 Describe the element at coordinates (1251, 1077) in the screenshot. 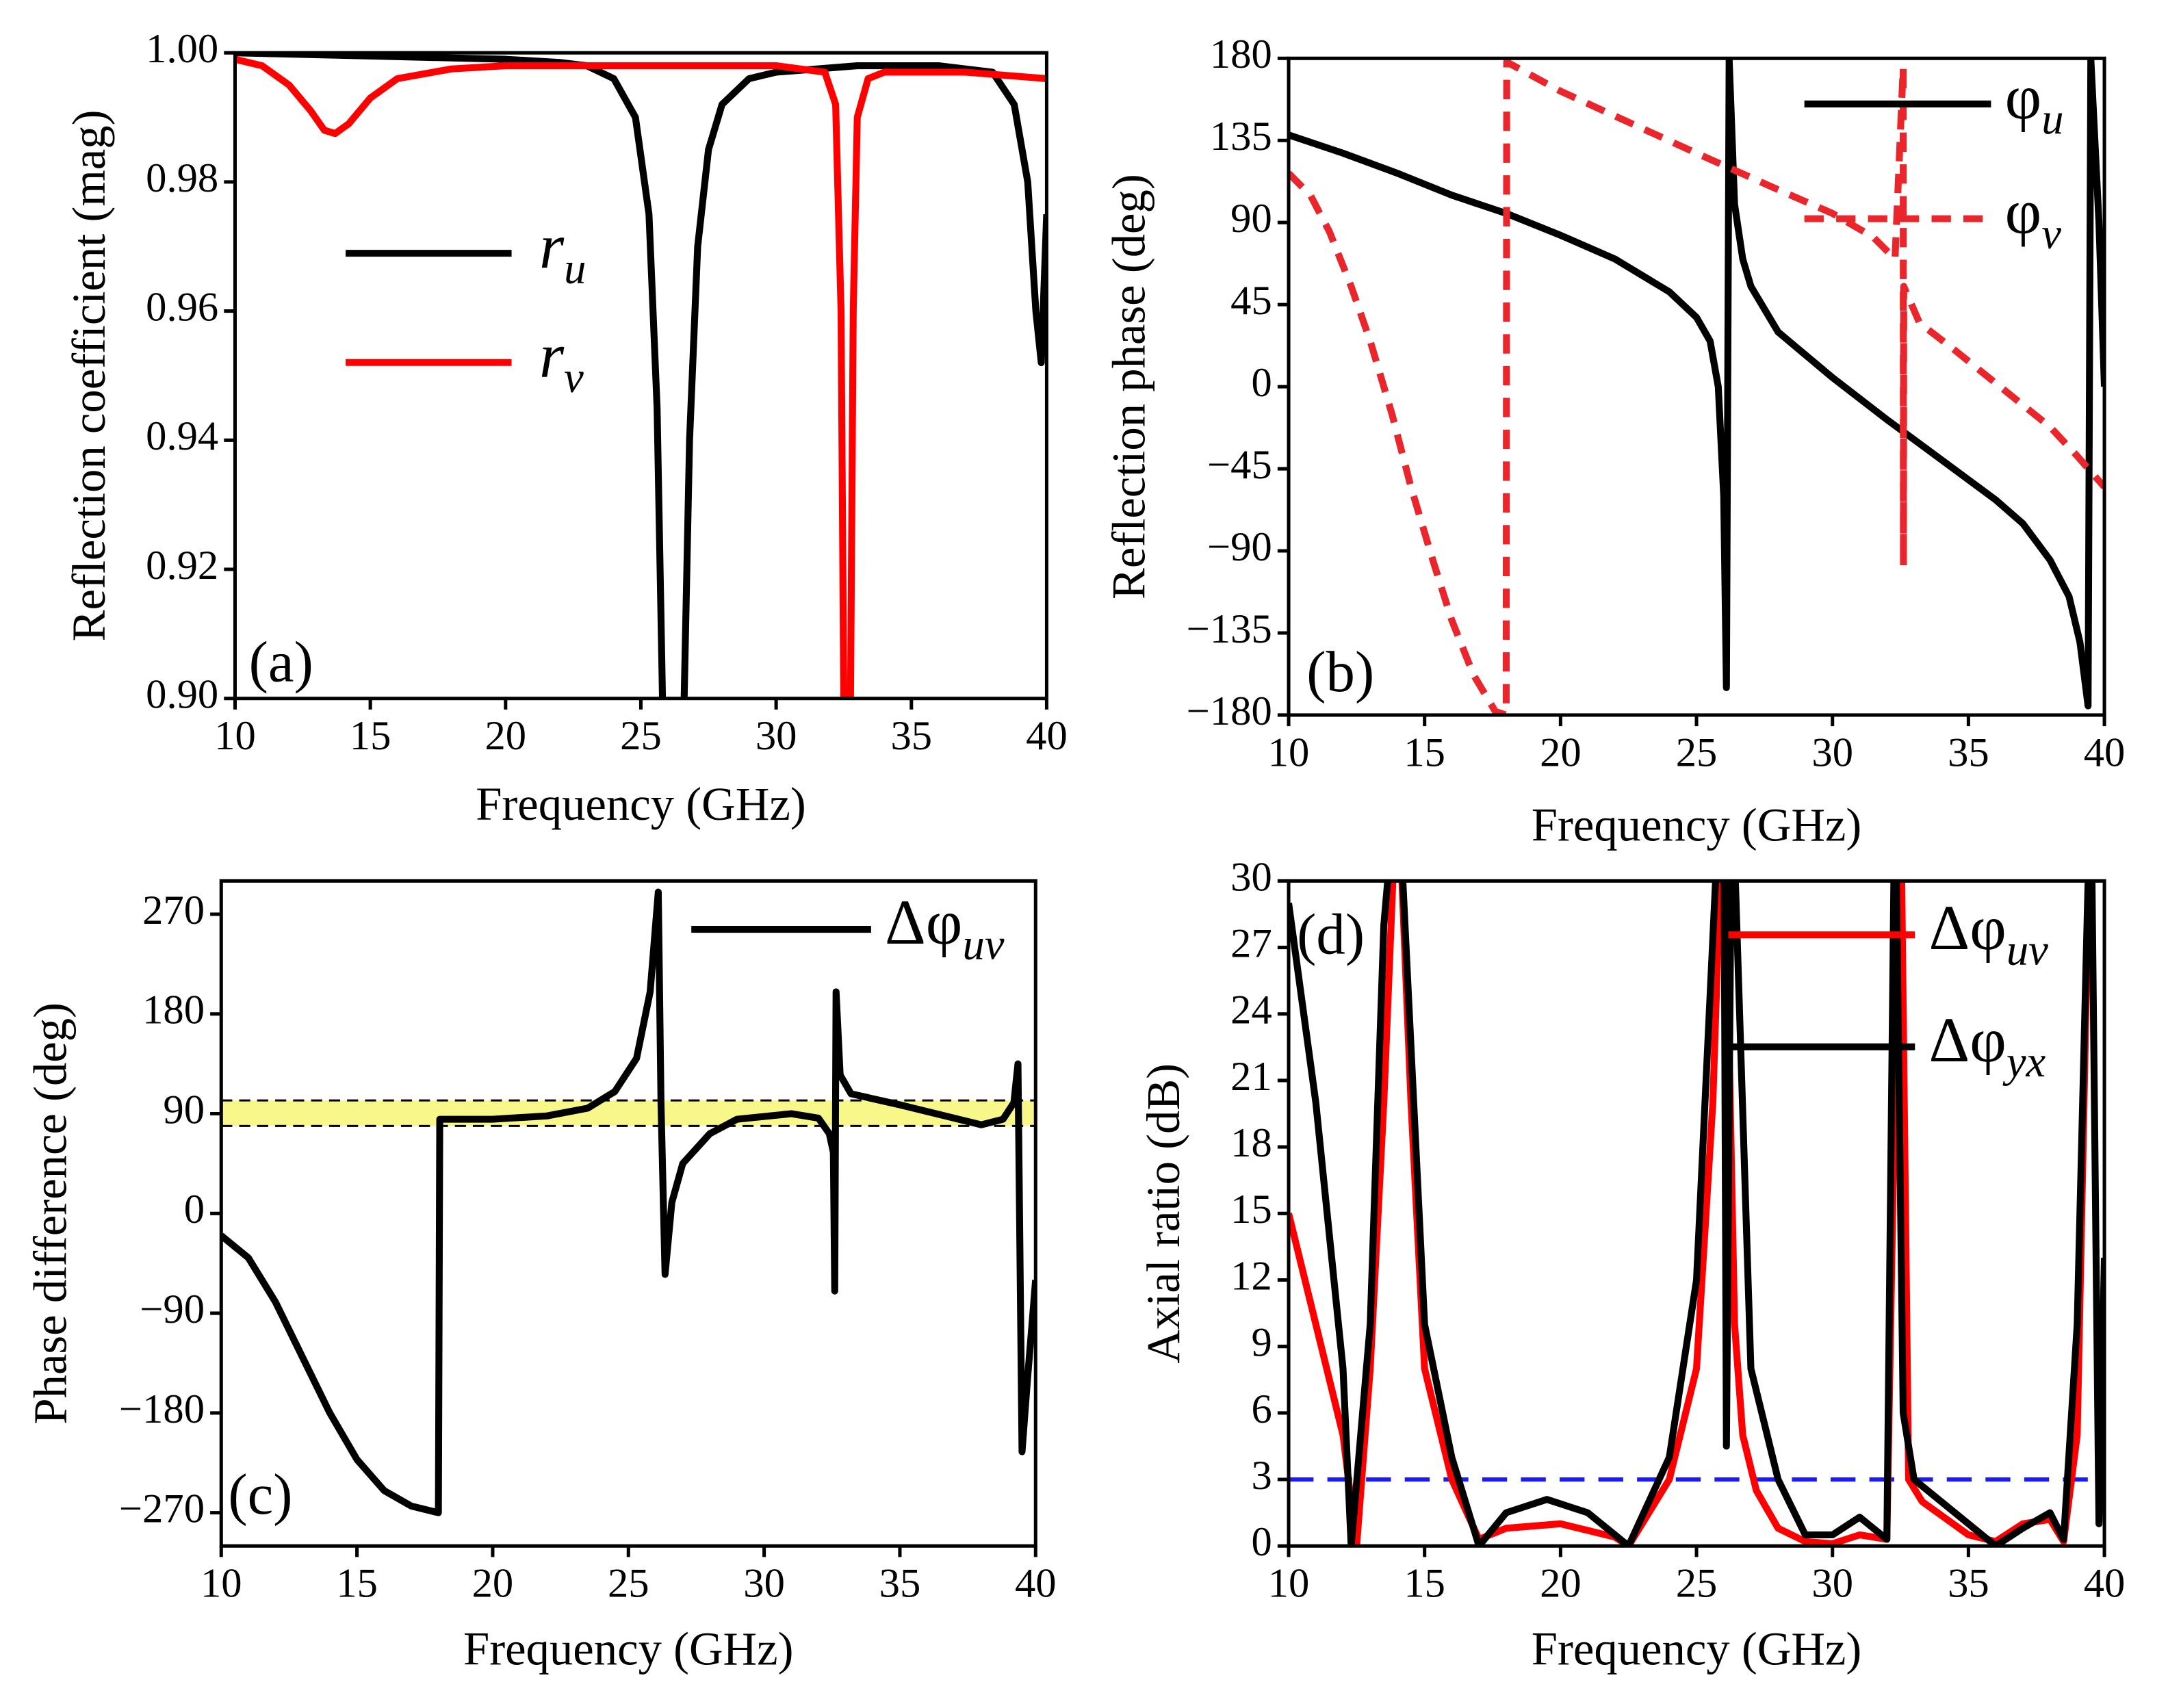

I see `y-tick-label: 21` at that location.